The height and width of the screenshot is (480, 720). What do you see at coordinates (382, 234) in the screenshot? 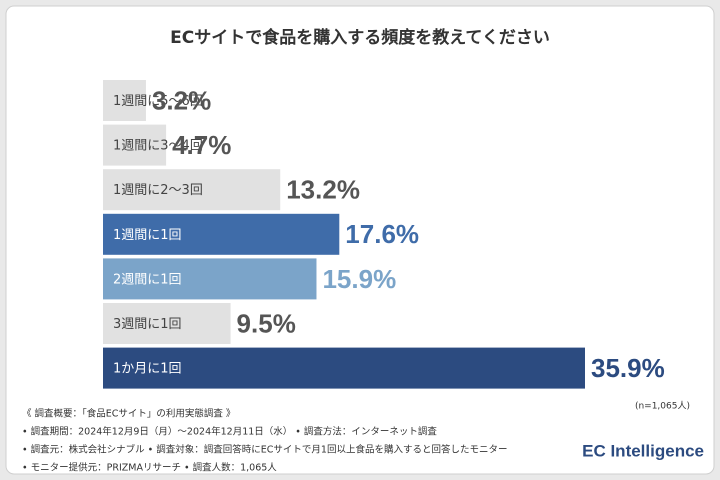
I see `value-label: 17.6%` at bounding box center [382, 234].